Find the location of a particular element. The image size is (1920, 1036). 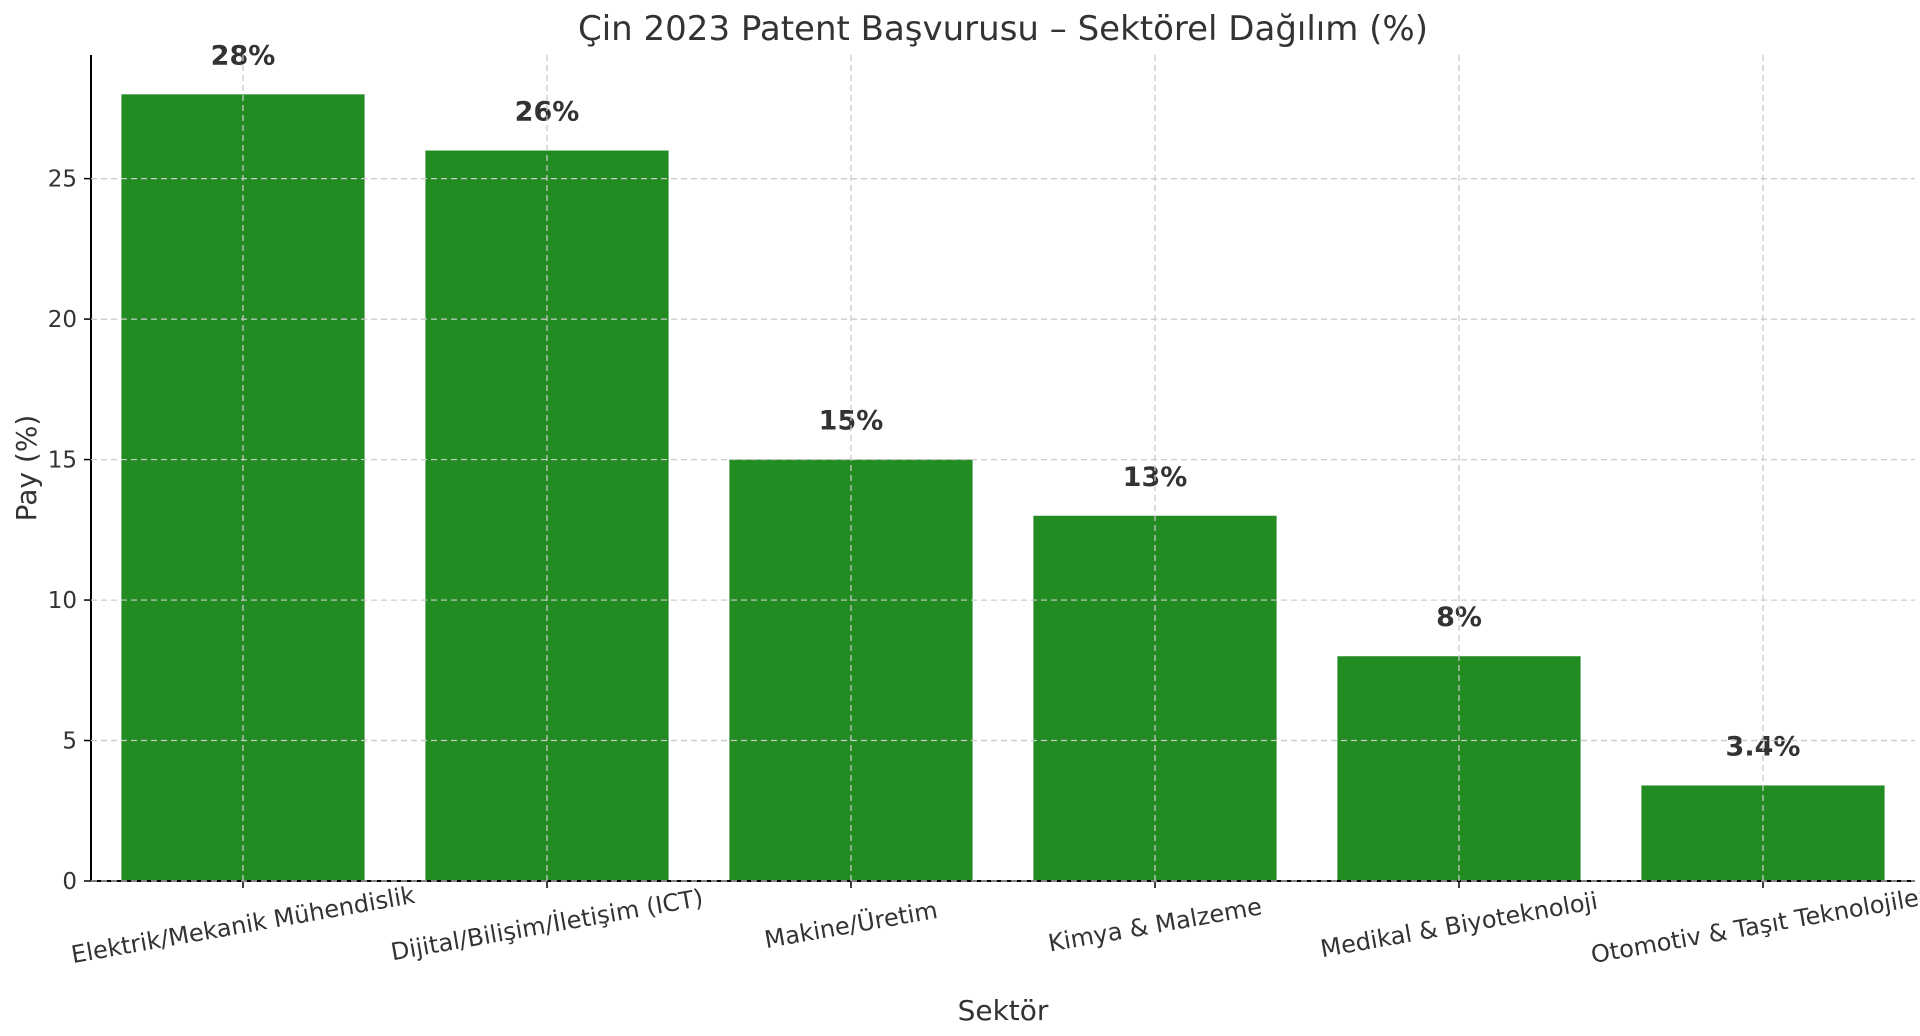

y-tick-label: 20 is located at coordinates (62, 320).